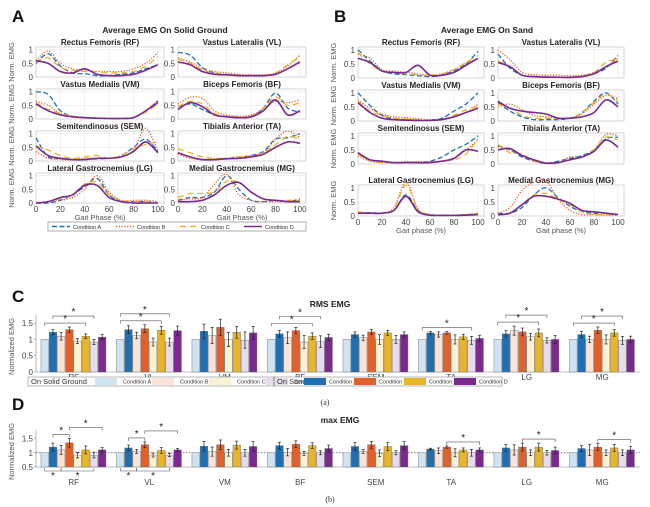 The width and height of the screenshot is (650, 507). Describe the element at coordinates (602, 354) in the screenshot. I see `bar-group-mg: MG` at that location.